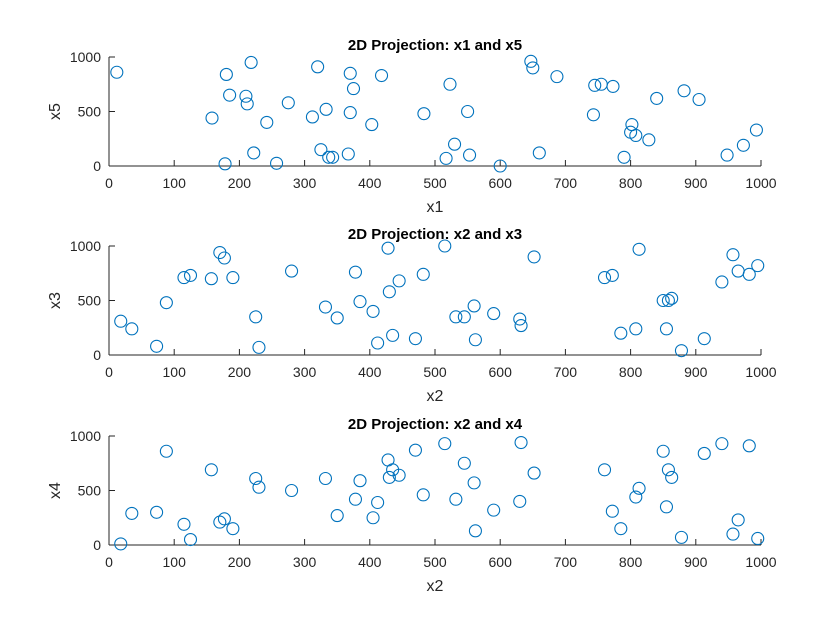 Image resolution: width=840 pixels, height=630 pixels. What do you see at coordinates (435, 234) in the screenshot?
I see `subplot-title: 2D Projection: x2 and x3` at bounding box center [435, 234].